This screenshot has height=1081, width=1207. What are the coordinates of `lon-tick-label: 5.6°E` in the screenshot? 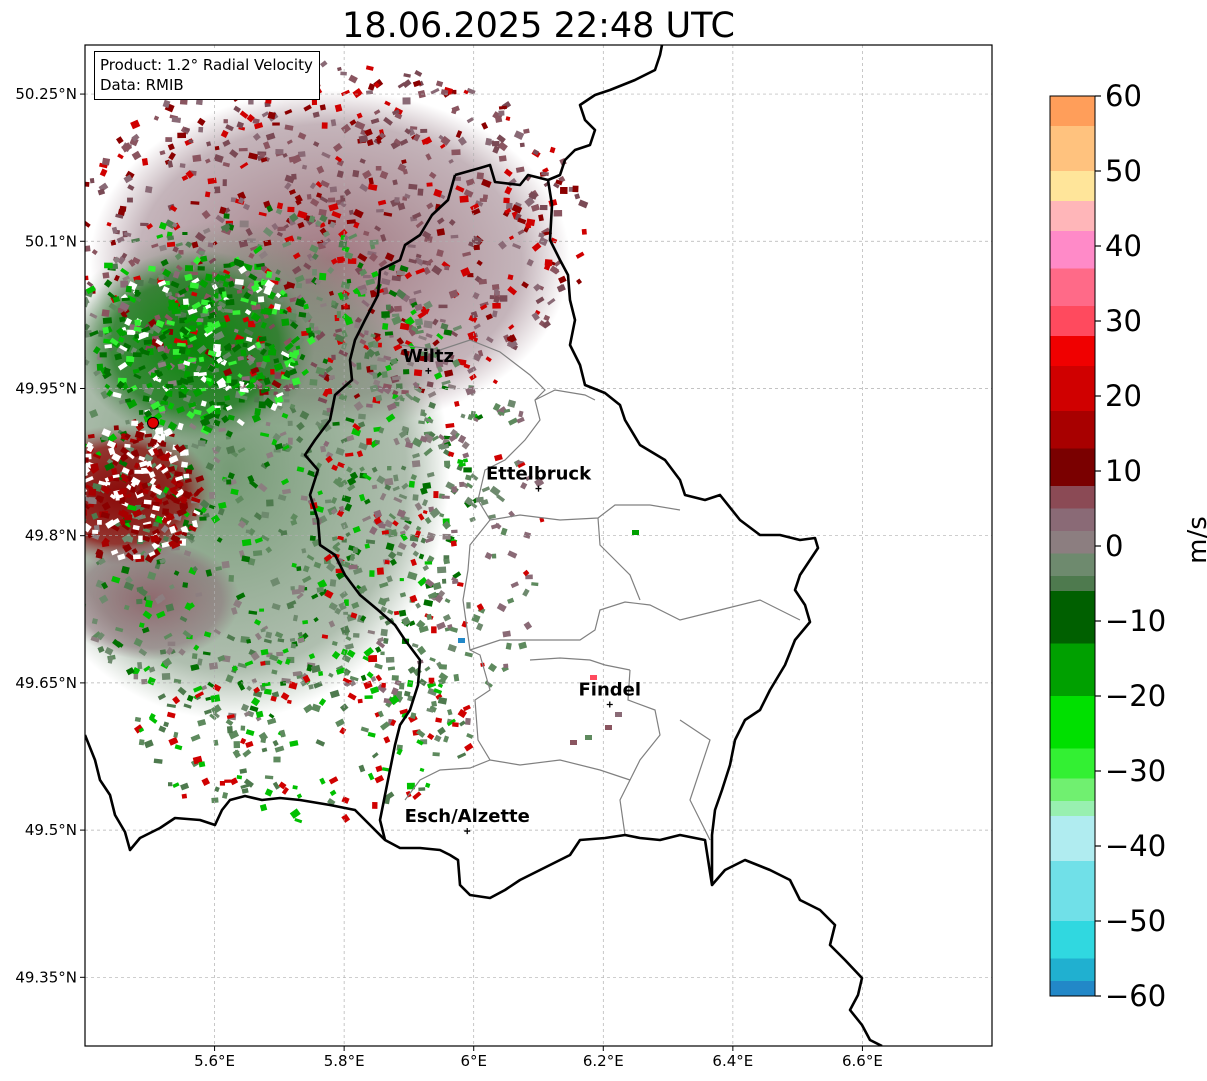 It's located at (214, 1061).